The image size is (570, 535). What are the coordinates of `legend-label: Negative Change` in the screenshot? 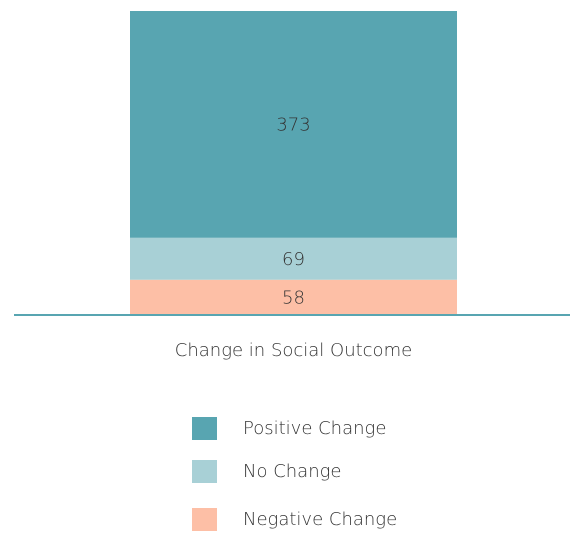 It's located at (320, 519).